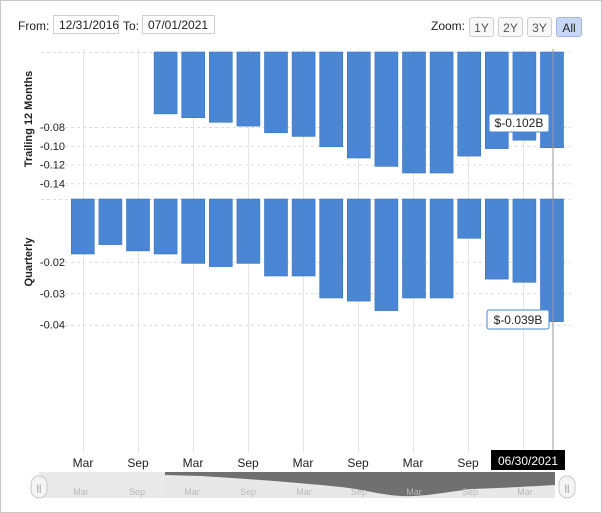 This screenshot has width=602, height=513. I want to click on right-handle-body, so click(567, 487).